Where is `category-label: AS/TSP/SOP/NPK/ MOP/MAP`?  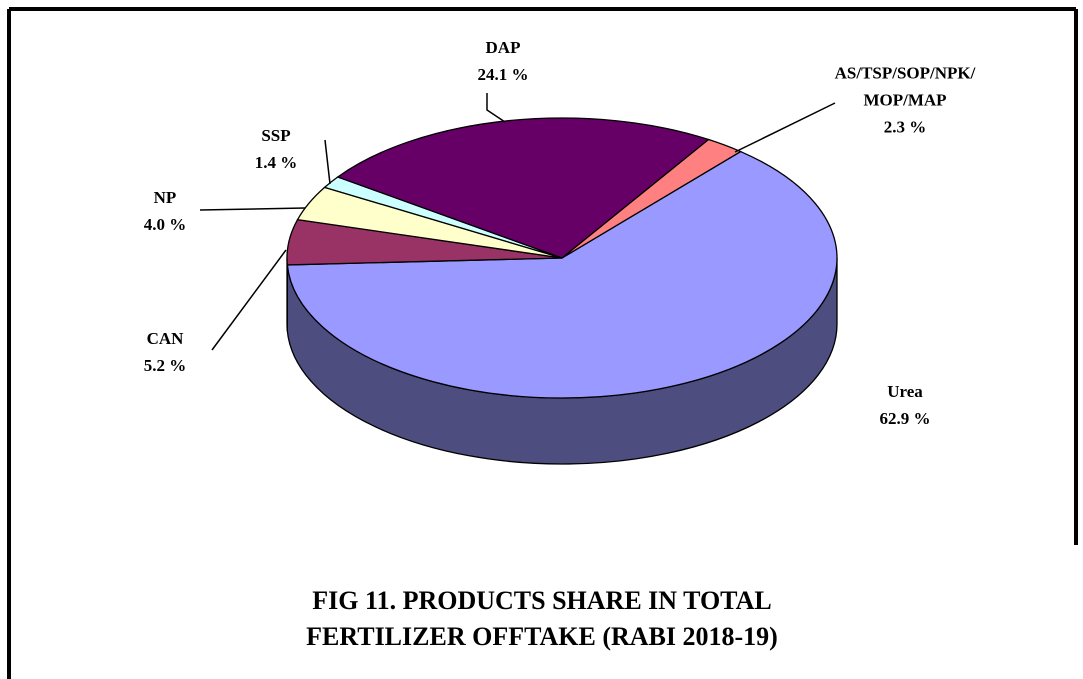 category-label: AS/TSP/SOP/NPK/ MOP/MAP is located at coordinates (905, 86).